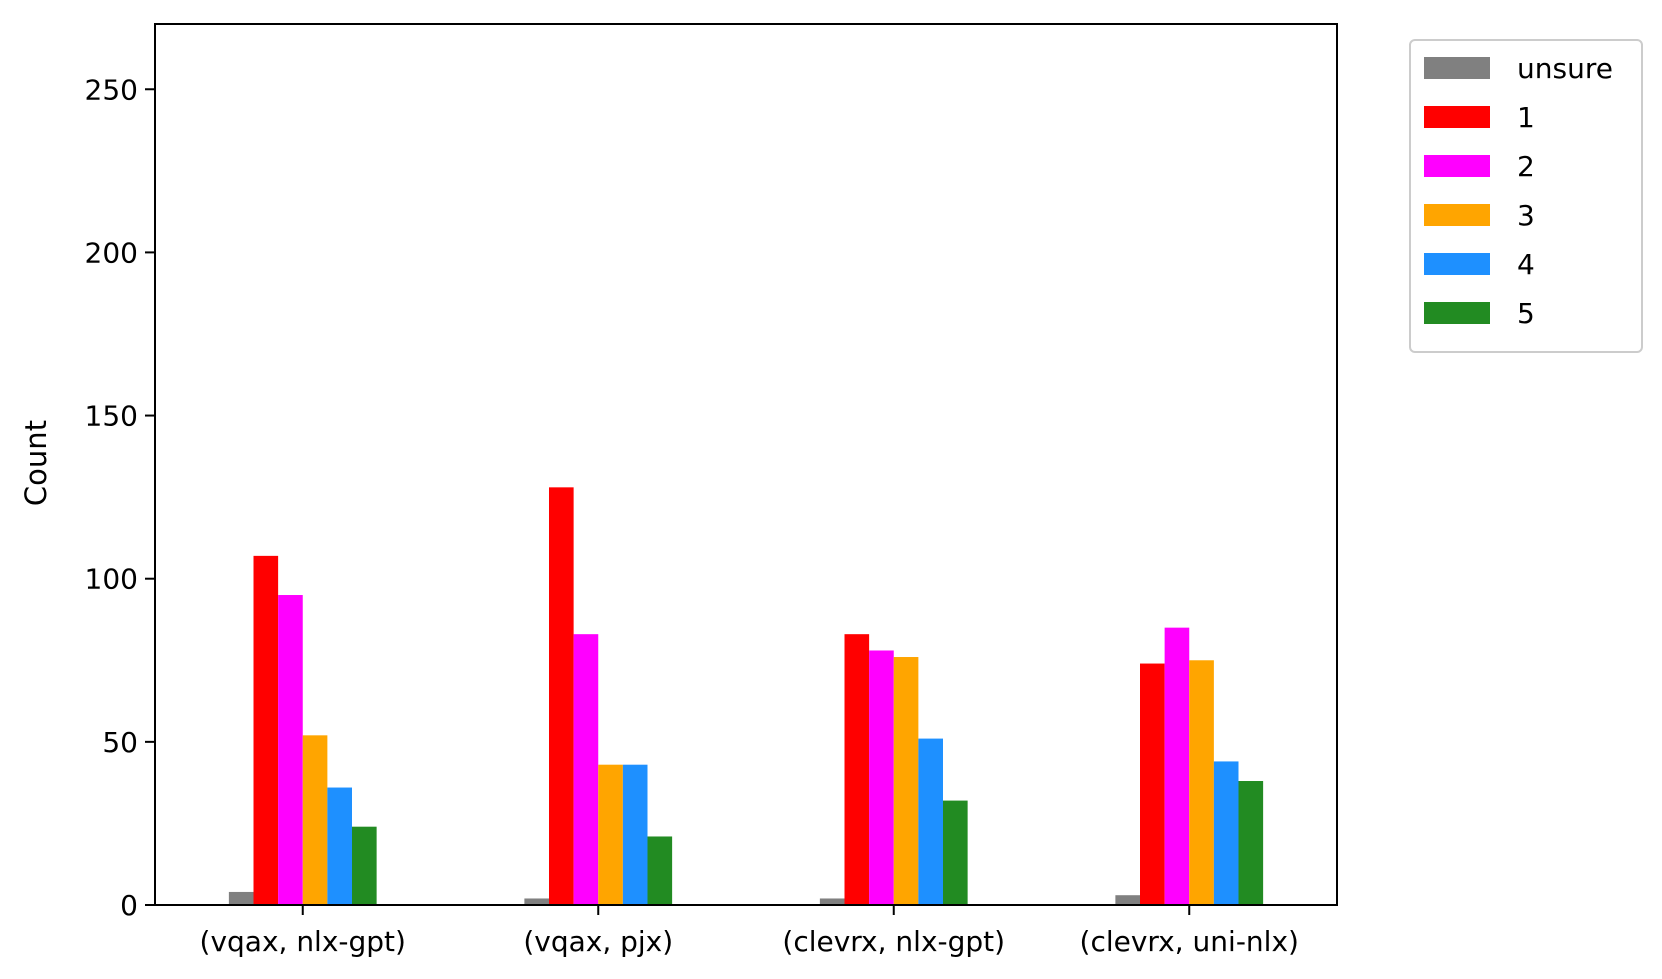  Describe the element at coordinates (1189, 941) in the screenshot. I see `x-tick-label: (clevrx, uni-nlx)` at that location.